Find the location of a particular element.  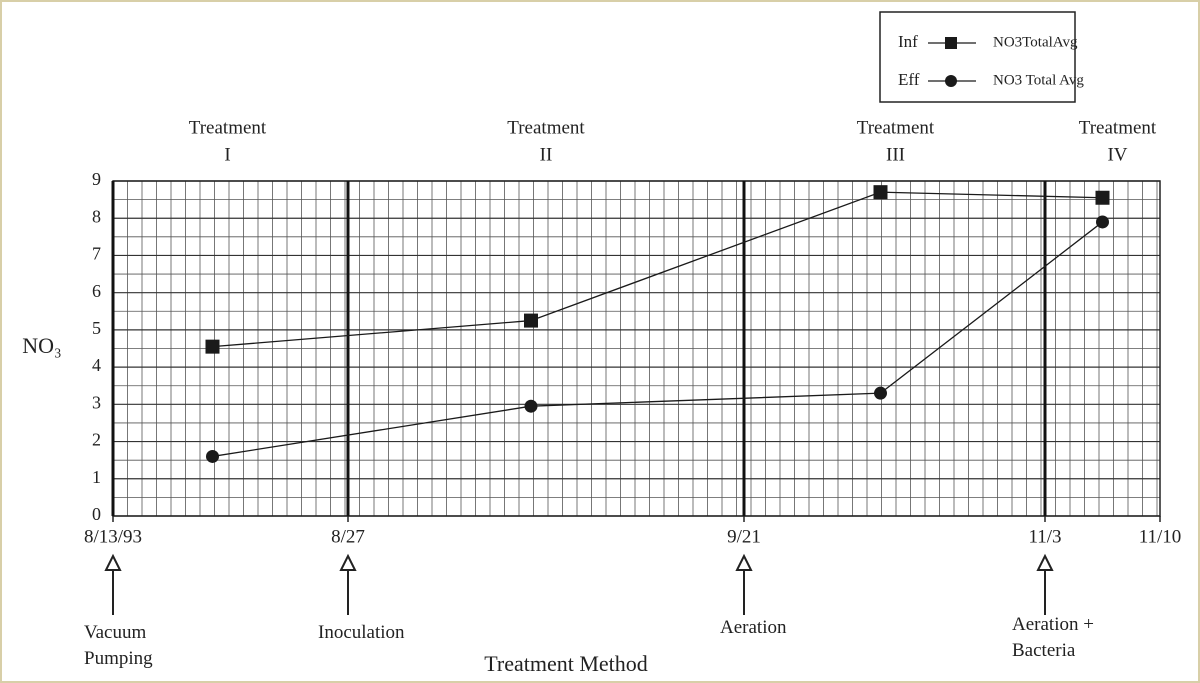

x-tick-label: 11/10 is located at coordinates (1160, 536).